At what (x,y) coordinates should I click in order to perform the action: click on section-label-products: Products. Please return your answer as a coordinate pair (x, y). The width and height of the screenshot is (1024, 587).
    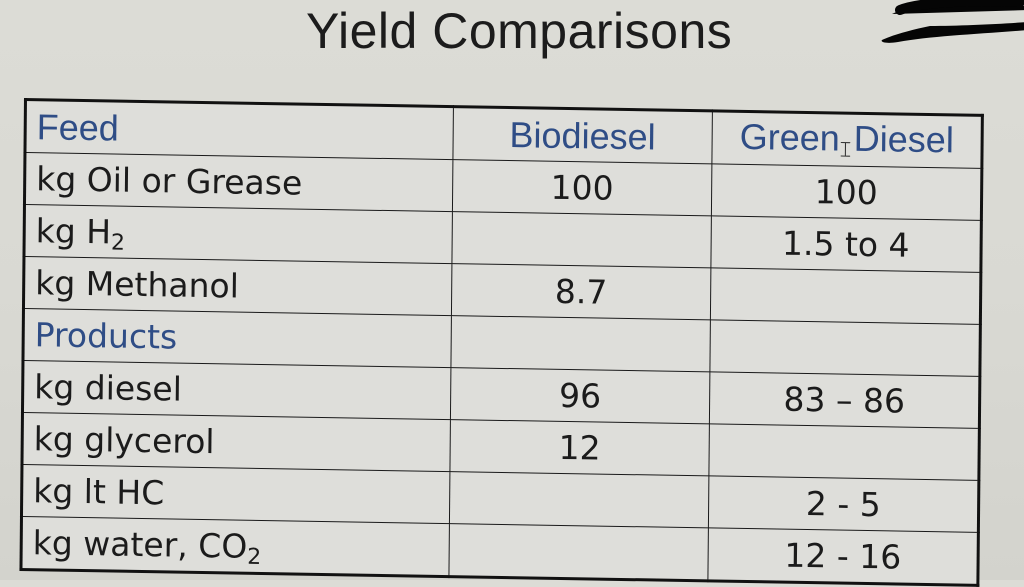
    Looking at the image, I should click on (236, 338).